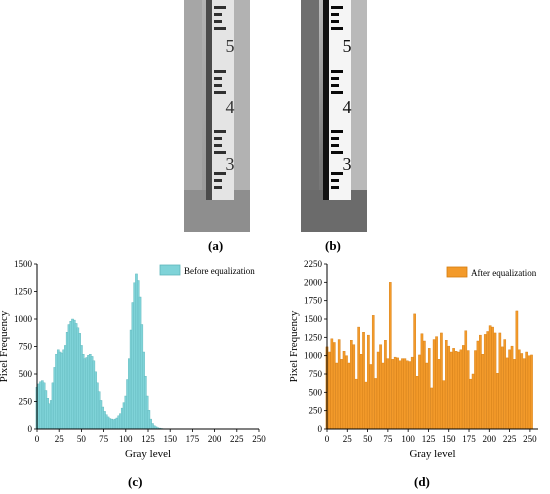  What do you see at coordinates (23, 319) in the screenshot?
I see `y-tick-label: 1000` at bounding box center [23, 319].